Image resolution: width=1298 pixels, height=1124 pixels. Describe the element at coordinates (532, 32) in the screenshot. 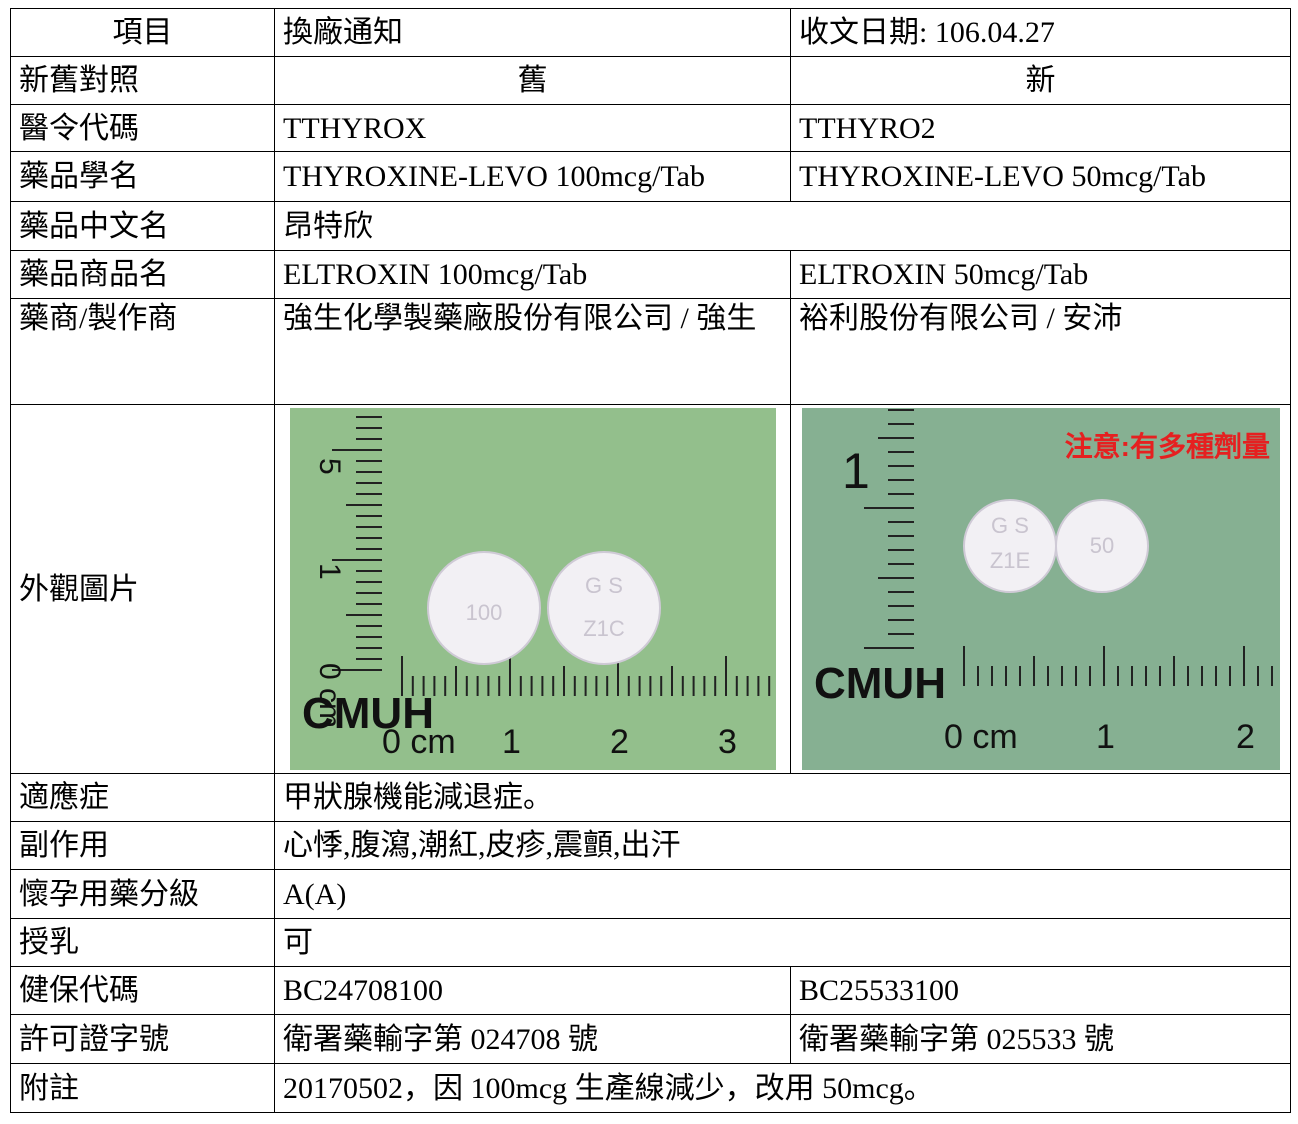

I see `cell: 換廠通知` at that location.